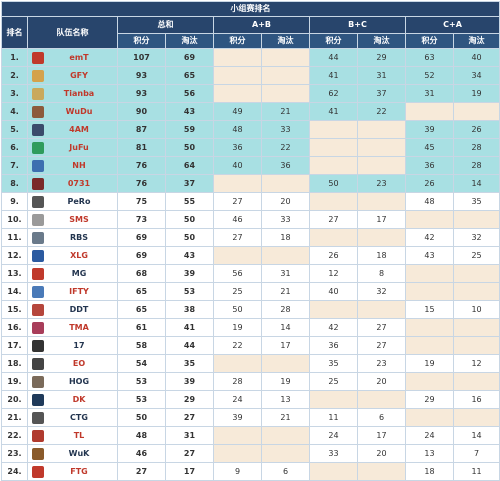 The width and height of the screenshot is (500, 481). Describe the element at coordinates (250, 417) in the screenshot. I see `table-row: 21. CTG 50 27 39 21 11 6` at that location.